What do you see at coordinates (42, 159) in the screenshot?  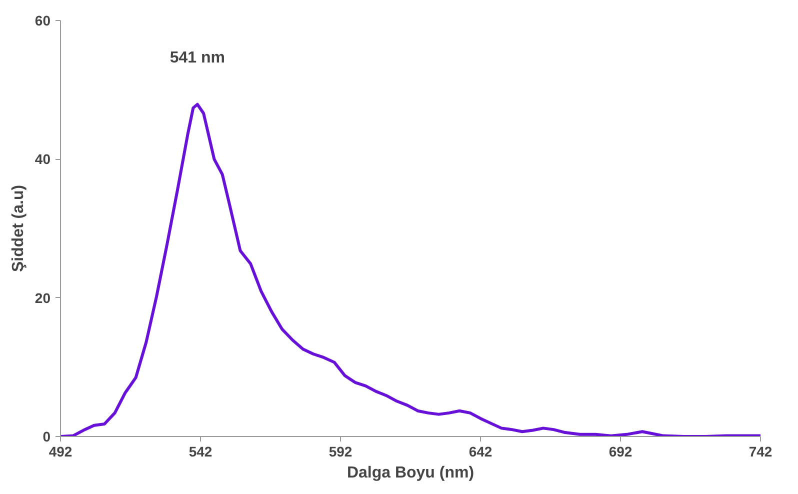 I see `y-tick-label: 40` at bounding box center [42, 159].